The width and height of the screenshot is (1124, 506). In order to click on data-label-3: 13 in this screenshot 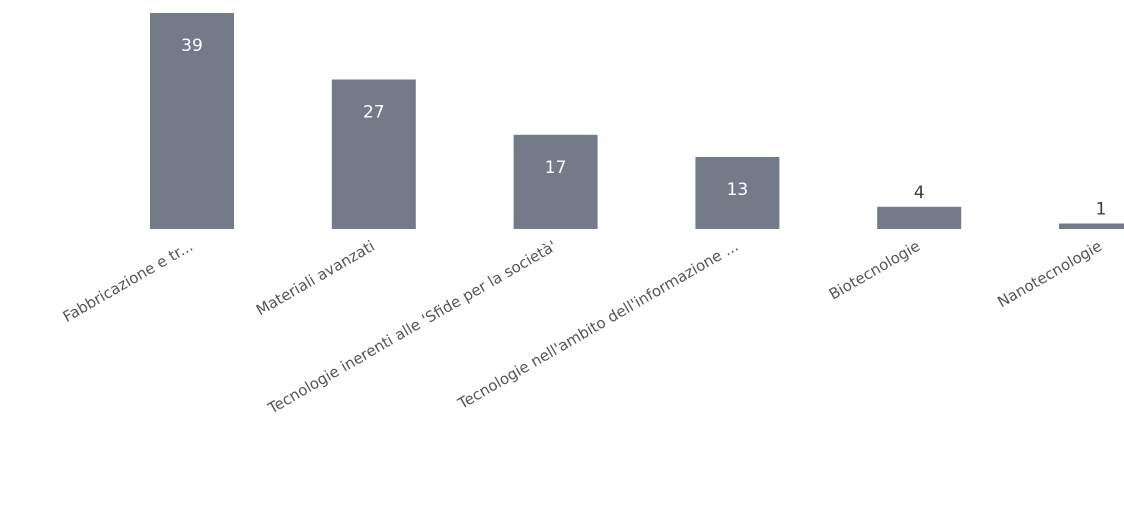, I will do `click(738, 190)`.